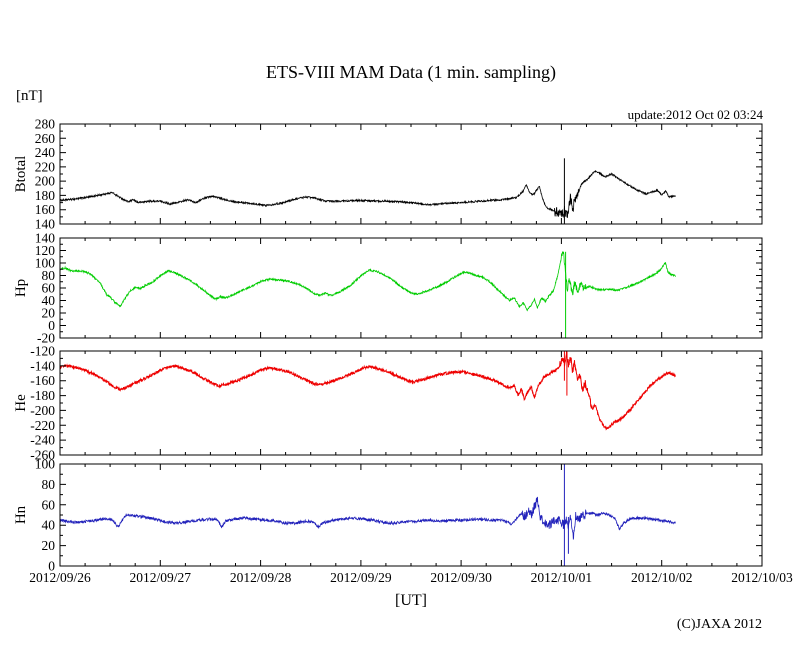 The width and height of the screenshot is (810, 655). Describe the element at coordinates (21, 403) in the screenshot. I see `panel-ylabel-he: He` at that location.